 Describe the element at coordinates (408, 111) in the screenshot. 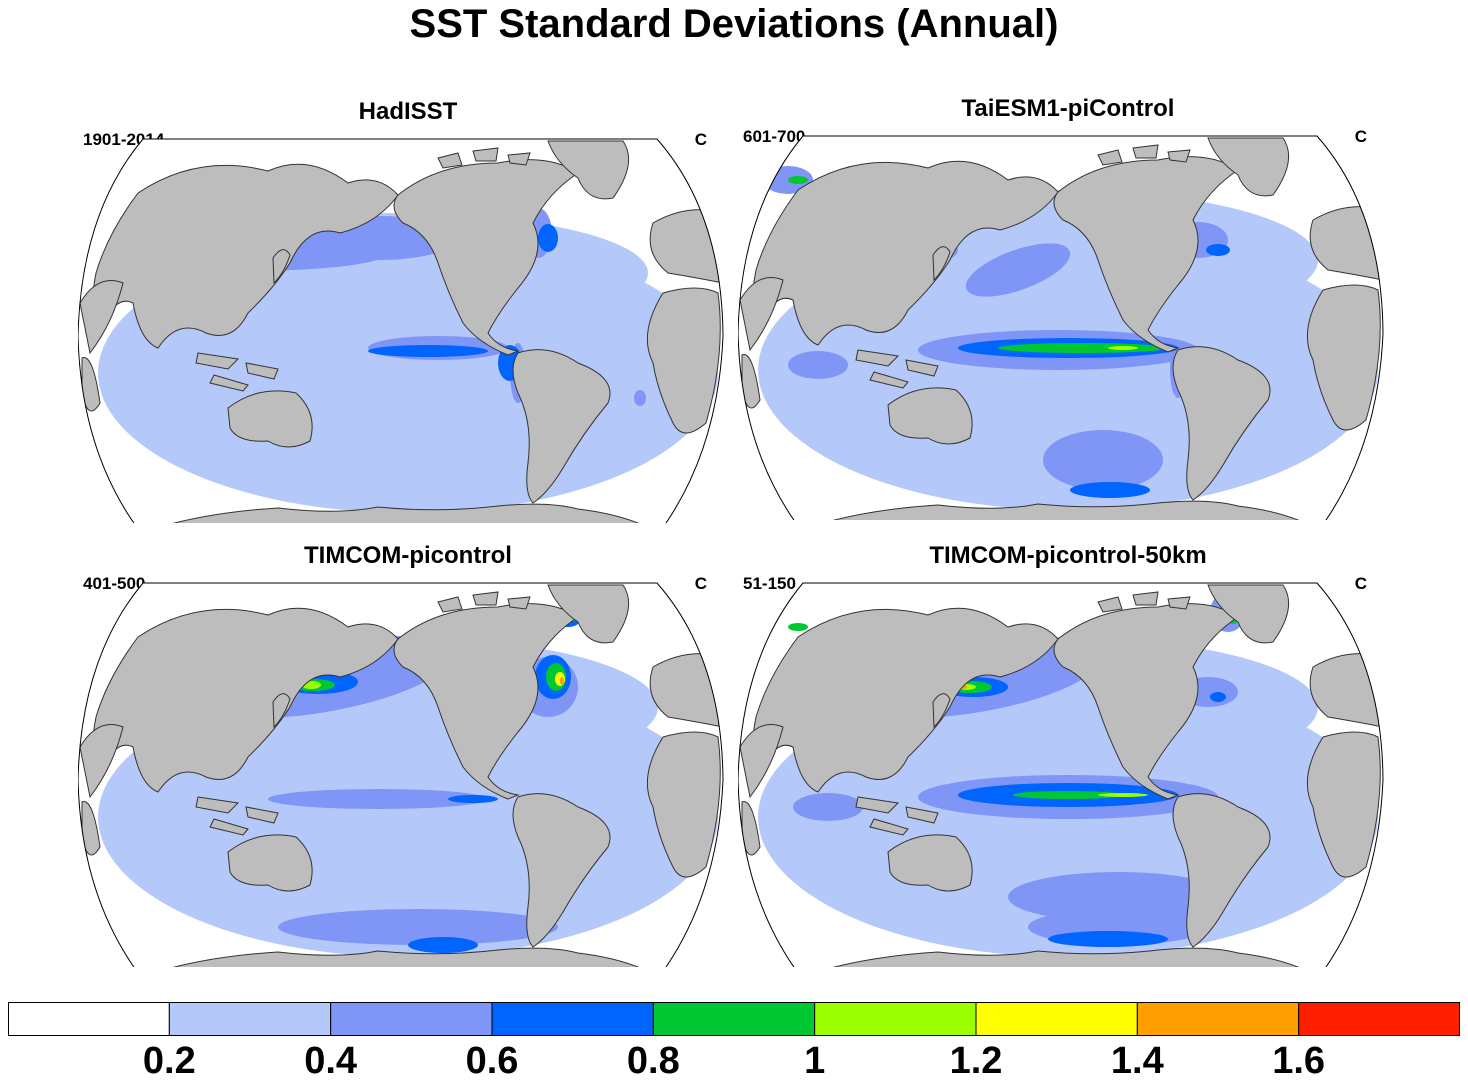

I see `panel-title: HadISST` at that location.